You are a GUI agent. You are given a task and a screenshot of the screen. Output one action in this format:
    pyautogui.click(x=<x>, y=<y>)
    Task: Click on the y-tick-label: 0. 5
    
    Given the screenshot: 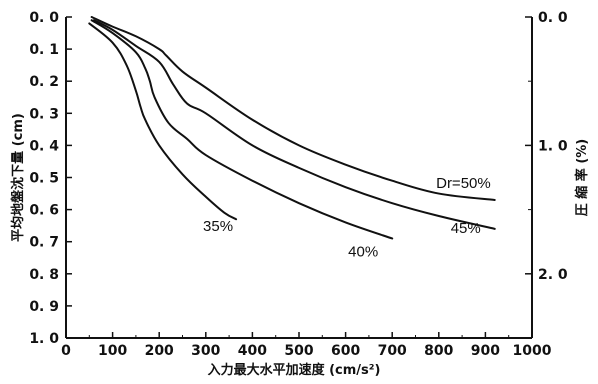 What is the action you would take?
    pyautogui.click(x=44, y=179)
    